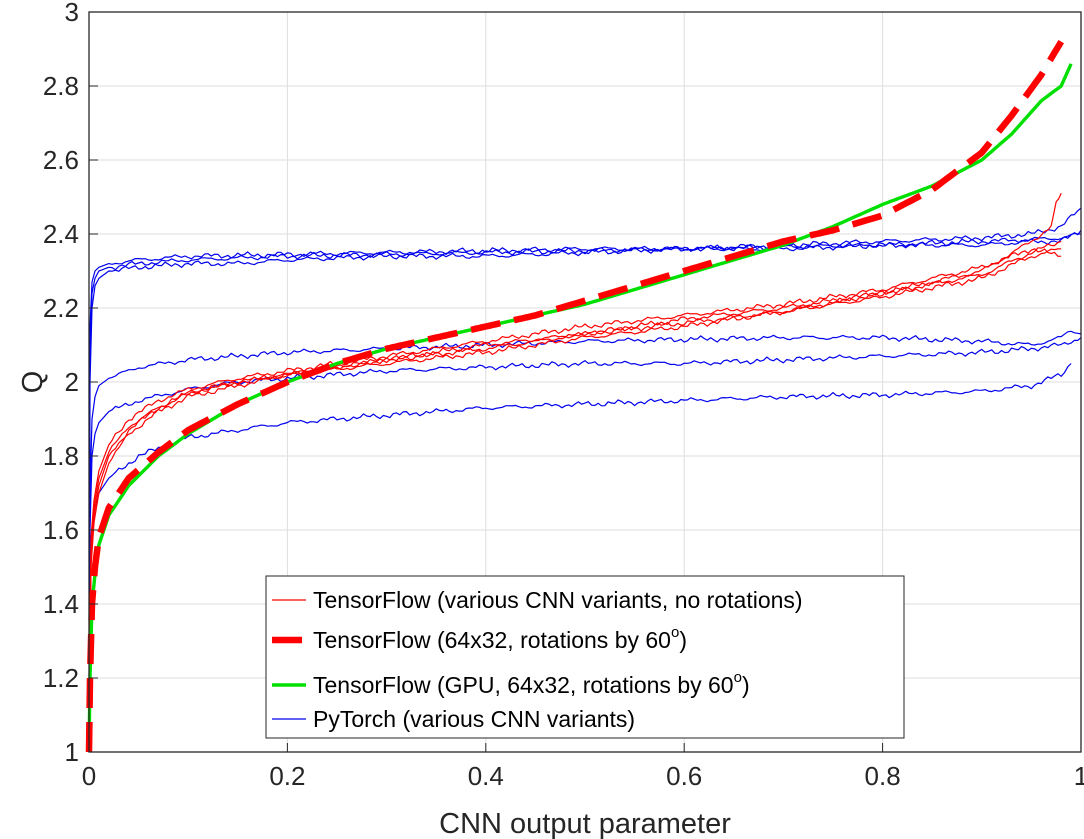 The width and height of the screenshot is (1084, 839). What do you see at coordinates (684, 776) in the screenshot?
I see `x-tick-label: 0.6` at bounding box center [684, 776].